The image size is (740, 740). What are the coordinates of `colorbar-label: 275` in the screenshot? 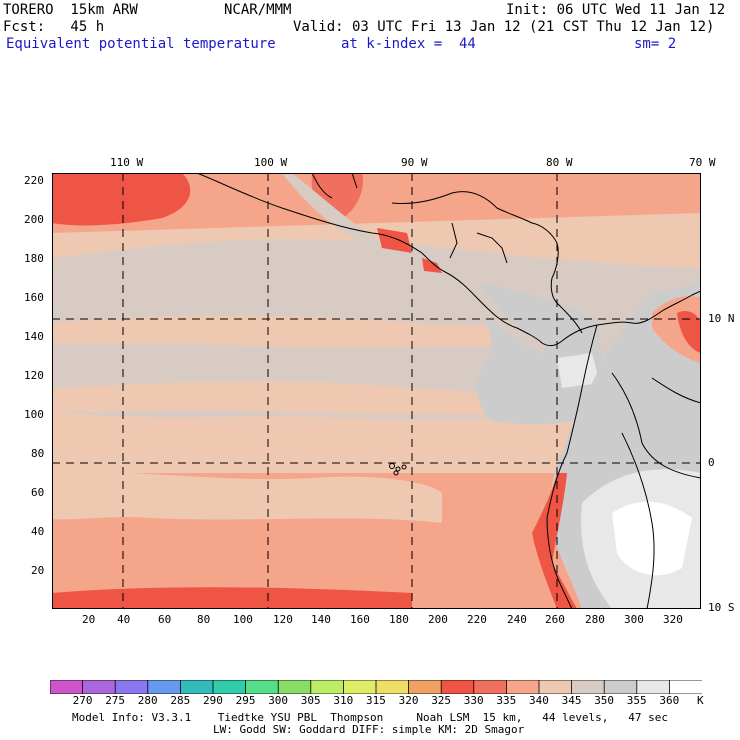 It's located at (115, 700).